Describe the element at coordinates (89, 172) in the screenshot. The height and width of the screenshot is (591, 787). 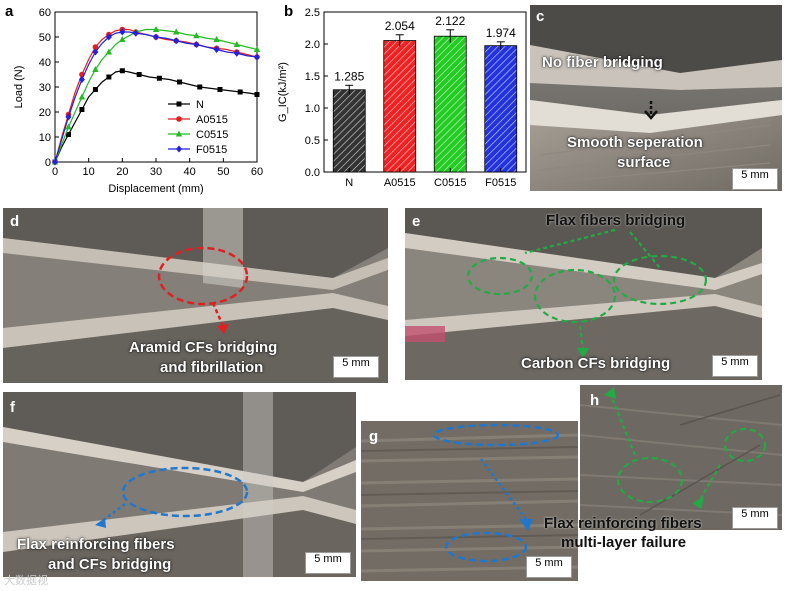
I see `x-tick-label: 10` at that location.